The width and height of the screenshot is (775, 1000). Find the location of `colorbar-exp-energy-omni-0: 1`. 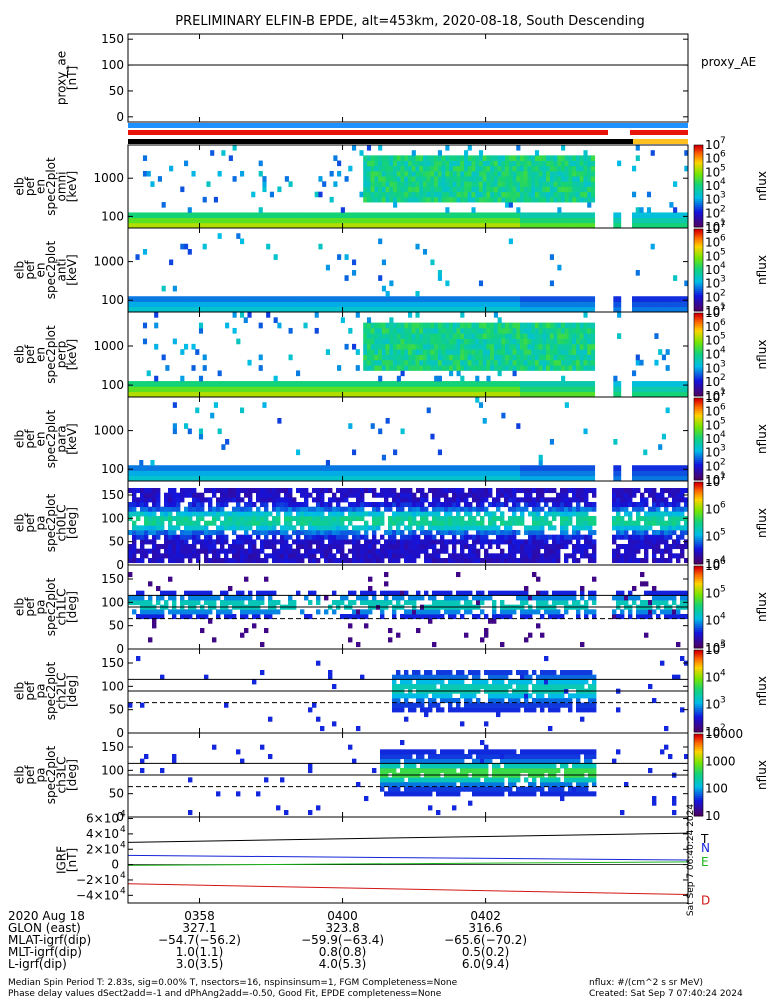

colorbar-exp-energy-omni-0: 1 is located at coordinates (723, 223).